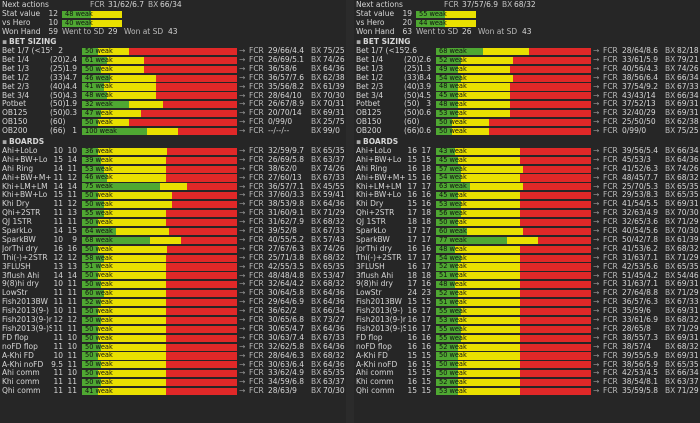 The image size is (700, 423). What do you see at coordinates (173, 267) in the screenshot?
I see `stat-row: 3FLUSH 13 13 51 weak → FCR 42/55/3.5 BX 65/35` at bounding box center [173, 267].